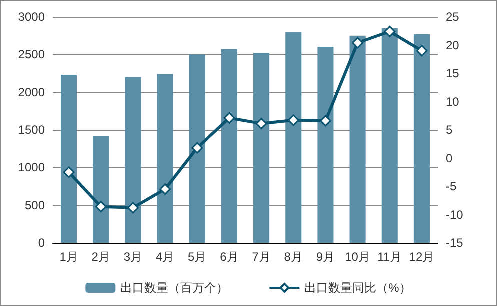  Describe the element at coordinates (133, 257) in the screenshot. I see `x-tick-label: 3月` at that location.